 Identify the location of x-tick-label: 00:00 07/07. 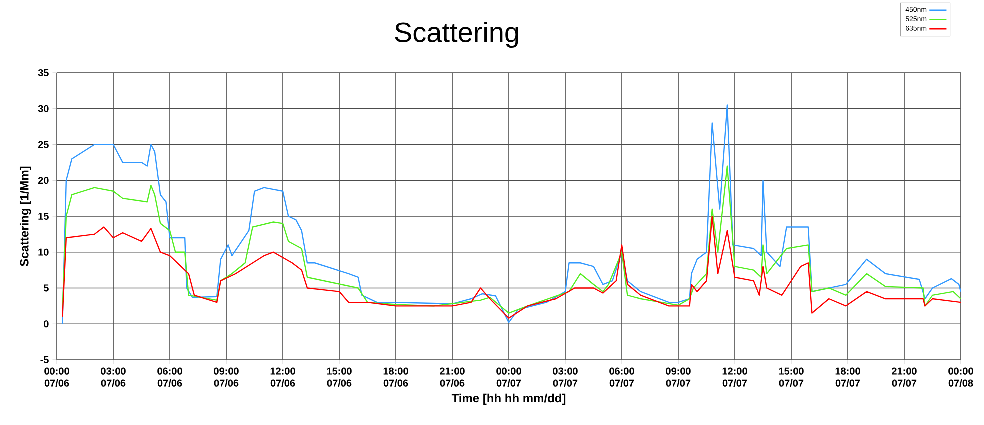
(509, 377).